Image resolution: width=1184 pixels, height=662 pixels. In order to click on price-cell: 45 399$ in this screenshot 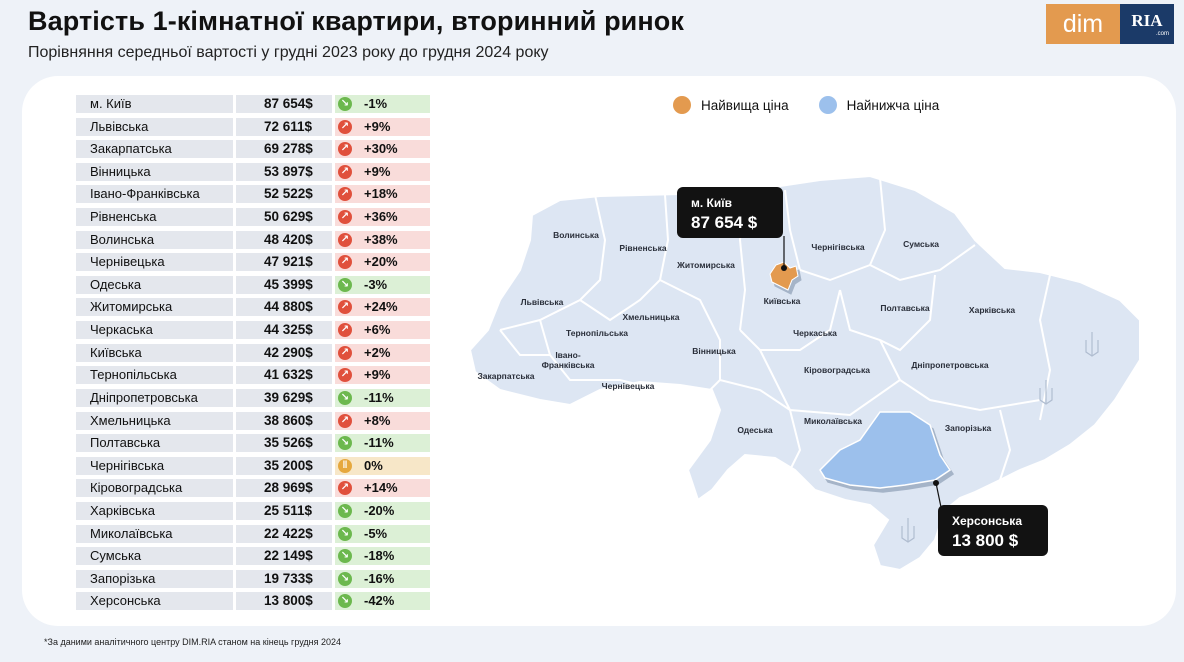, I will do `click(284, 284)`.